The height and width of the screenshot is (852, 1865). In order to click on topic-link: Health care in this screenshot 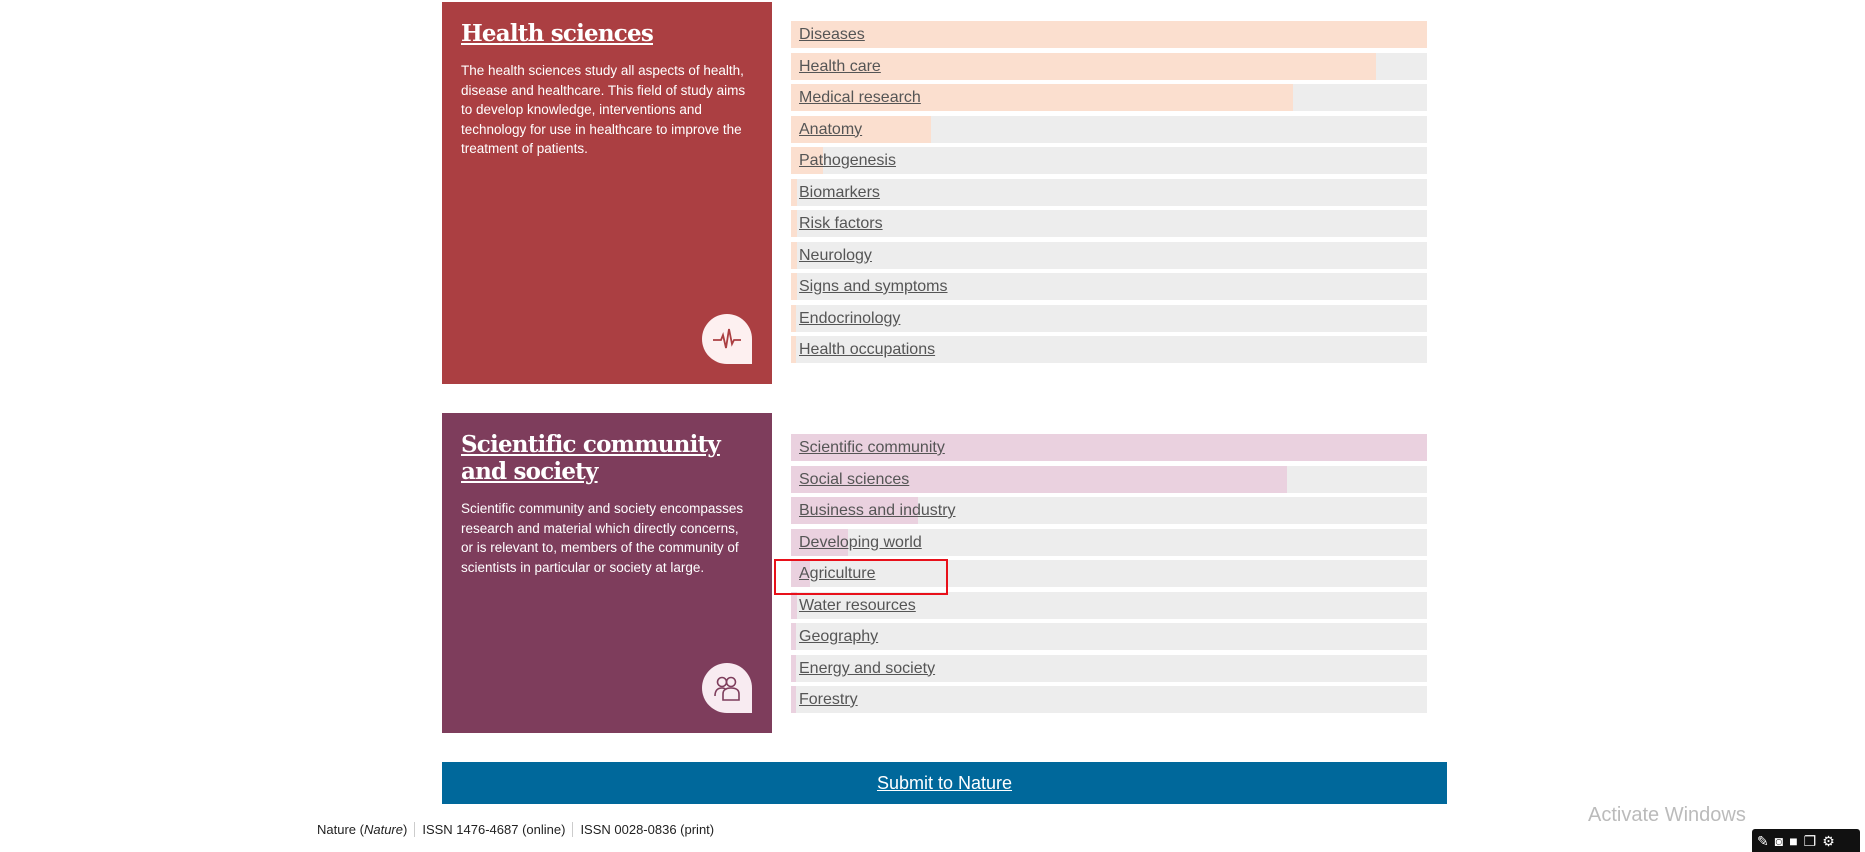, I will do `click(840, 66)`.